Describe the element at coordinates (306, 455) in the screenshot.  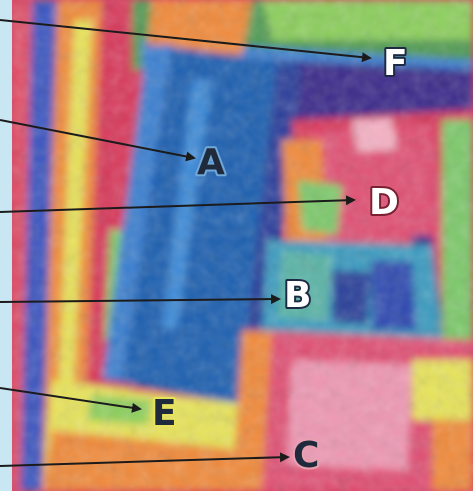
I see `label-c: C` at that location.